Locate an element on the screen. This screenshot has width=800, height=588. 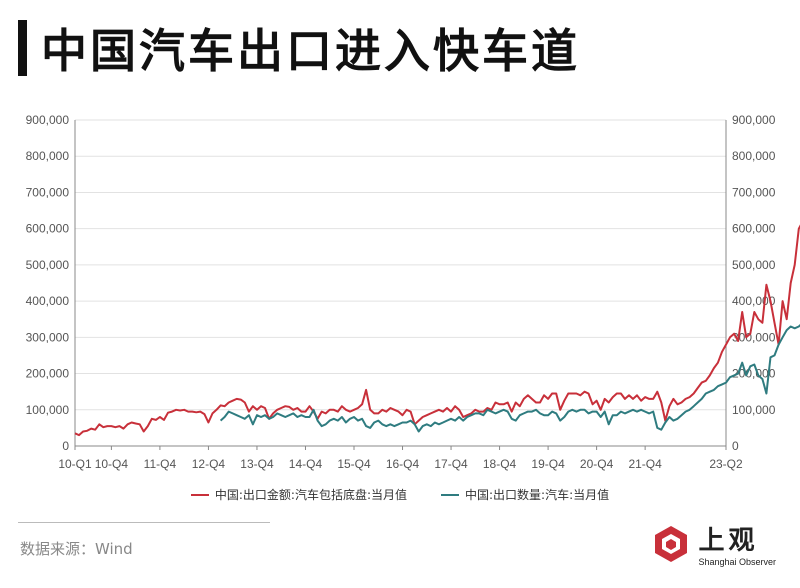
y-left-tick-label: 600,000 is located at coordinates (48, 229).